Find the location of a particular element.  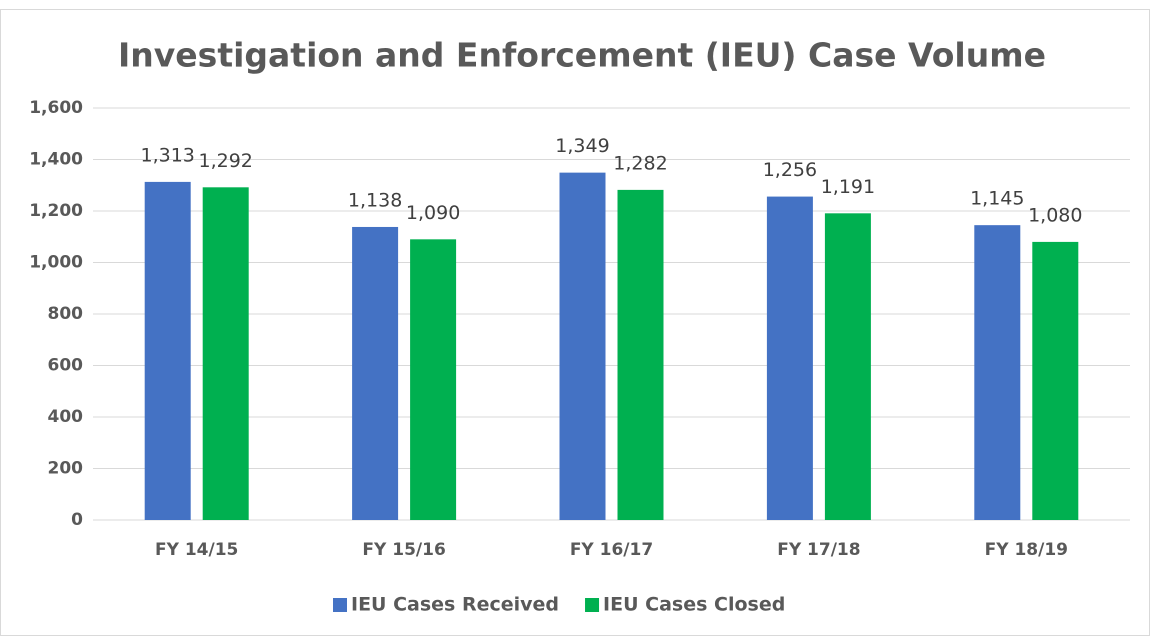

y-tick-label: 600 is located at coordinates (66, 366).